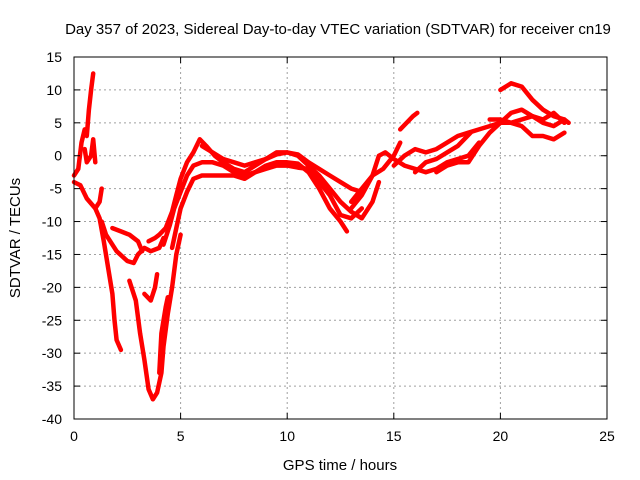 The width and height of the screenshot is (640, 480). What do you see at coordinates (394, 436) in the screenshot?
I see `x-tick-label: 15` at bounding box center [394, 436].